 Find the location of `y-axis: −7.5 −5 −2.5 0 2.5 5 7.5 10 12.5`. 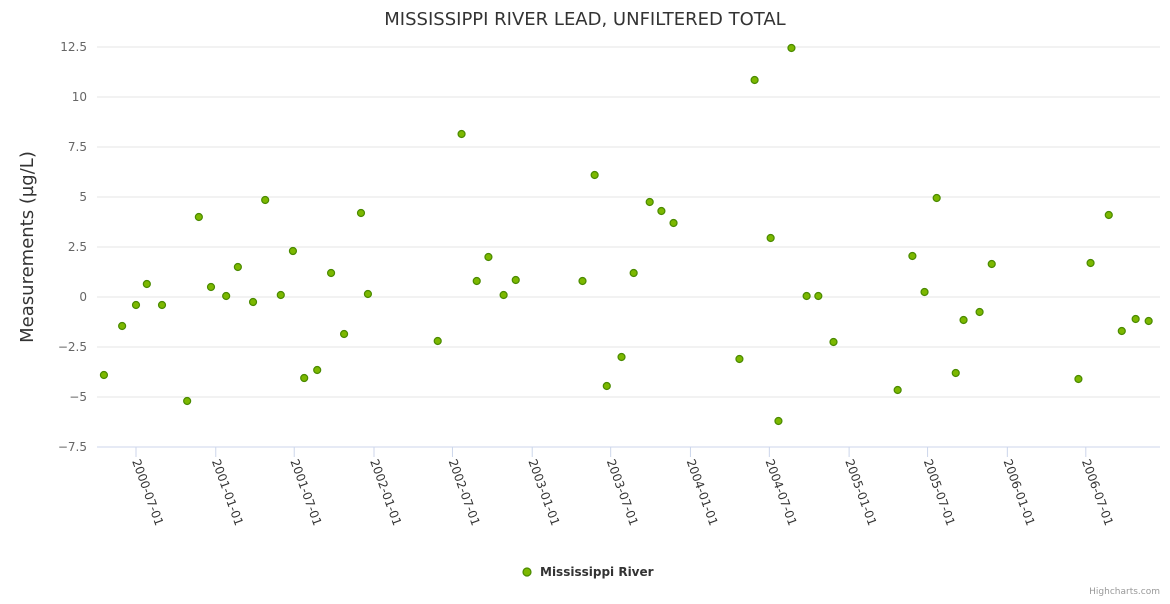

y-axis: −7.5 −5 −2.5 0 2.5 5 7.5 10 12.5 is located at coordinates (72, 247).